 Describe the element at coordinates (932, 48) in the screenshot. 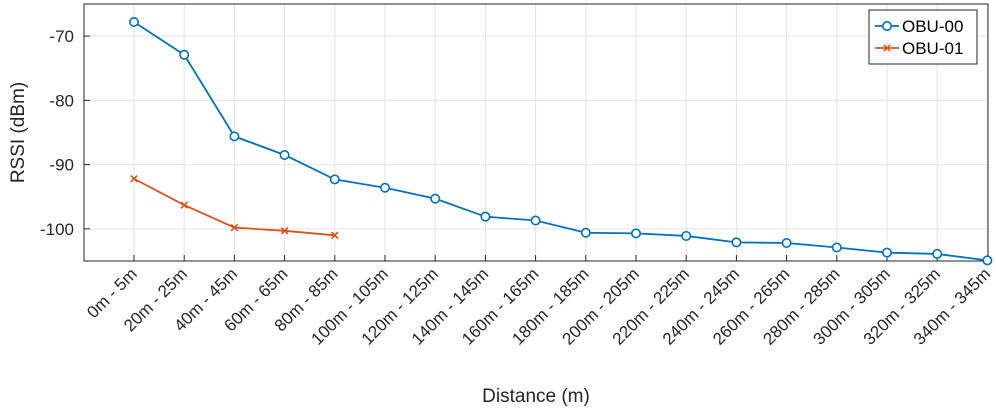

I see `legend-label: OBU-01` at that location.